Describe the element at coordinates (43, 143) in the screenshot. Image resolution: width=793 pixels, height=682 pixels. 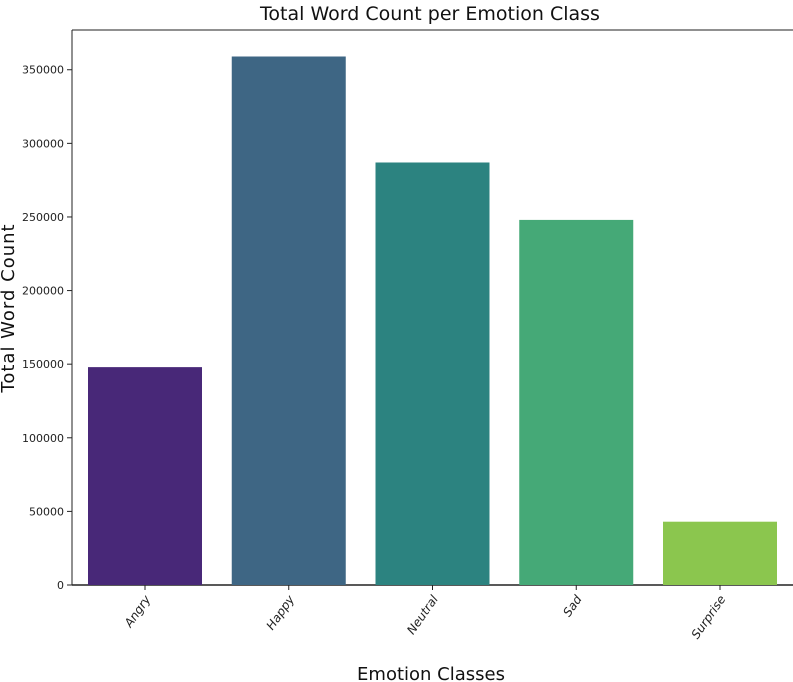
I see `y-tick-label: 300000` at that location.